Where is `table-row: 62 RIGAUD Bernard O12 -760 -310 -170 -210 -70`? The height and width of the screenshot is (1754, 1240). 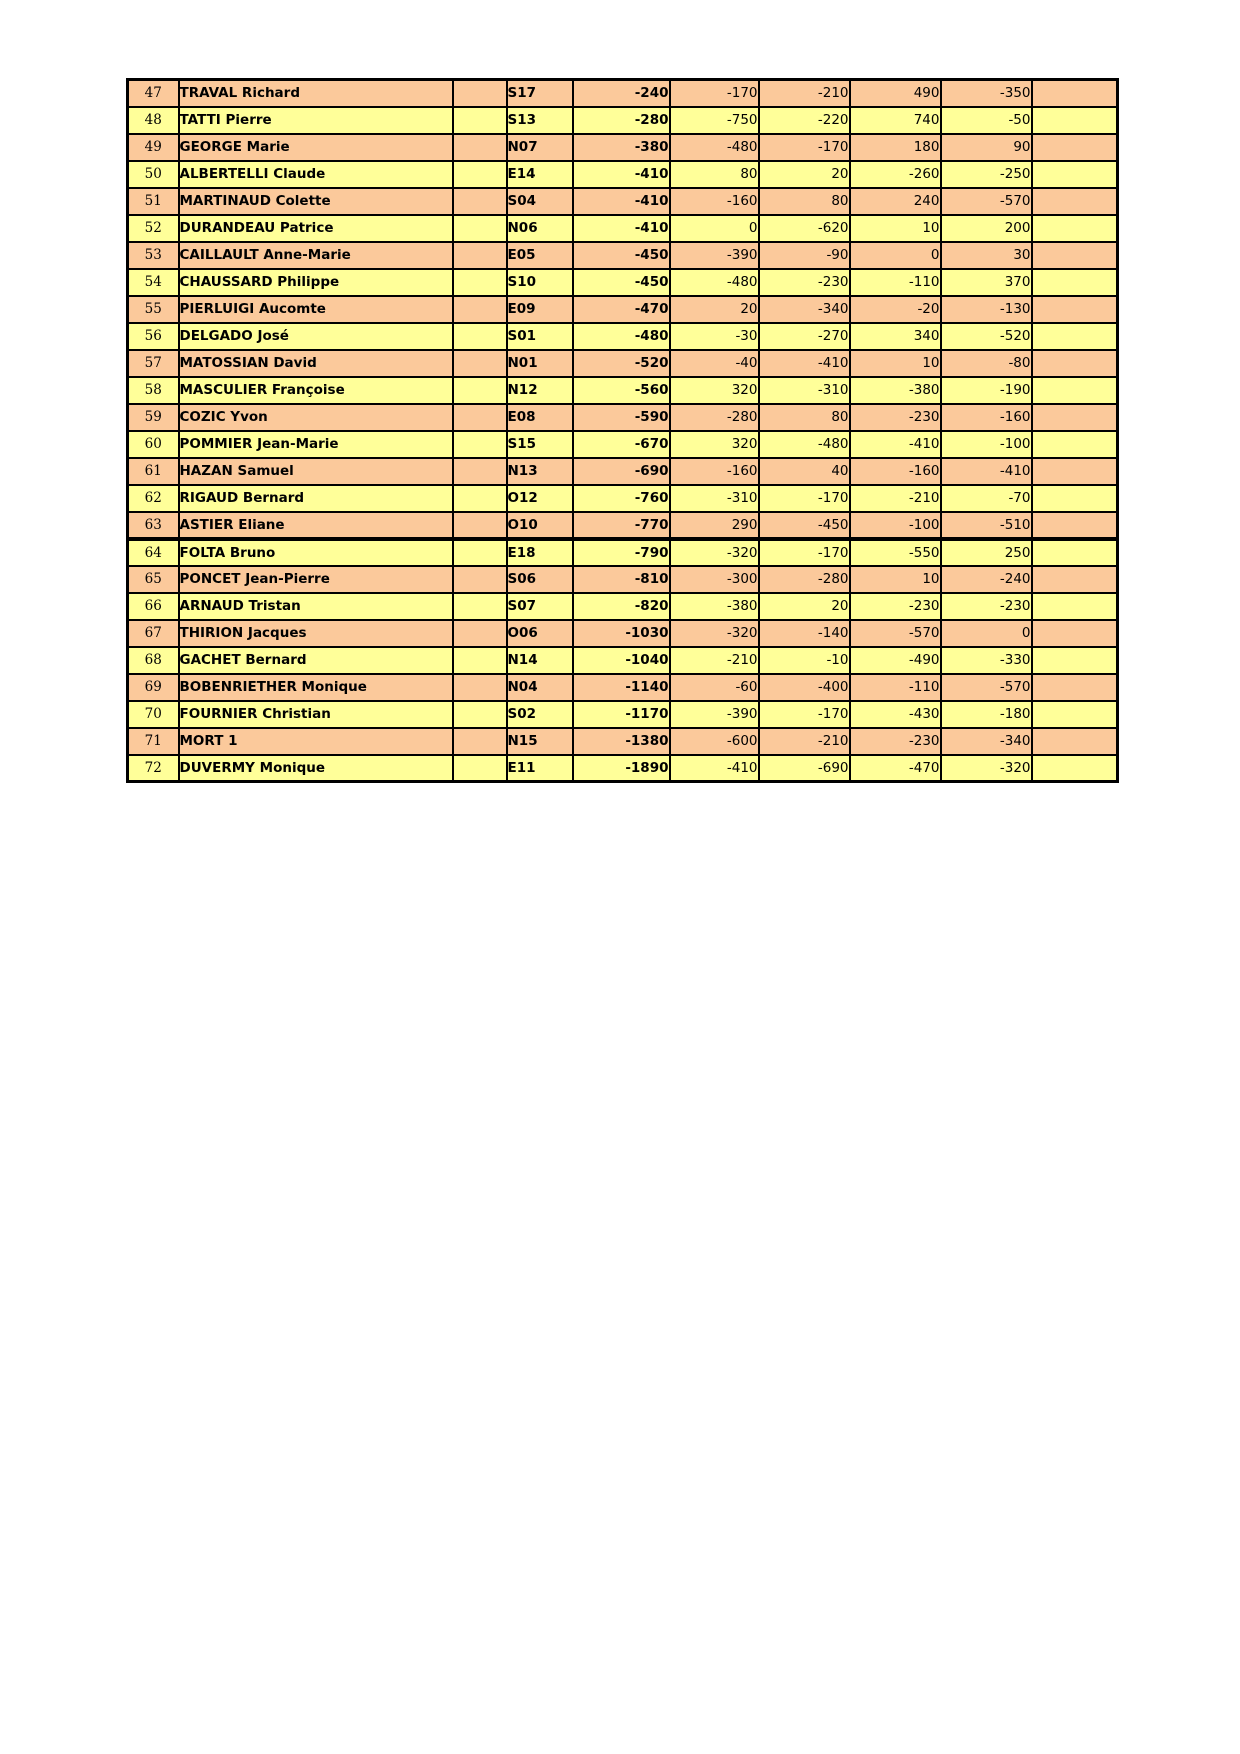
table-row: 62 RIGAUD Bernard O12 -760 -310 -170 -210 -70 is located at coordinates (622, 498).